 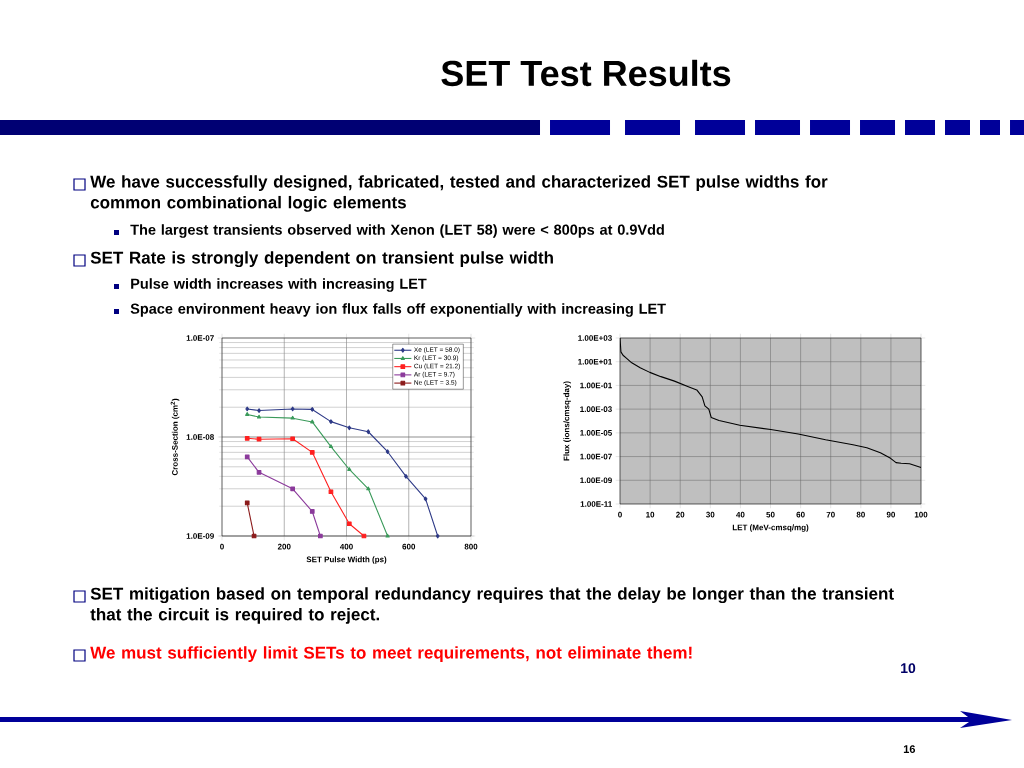 What do you see at coordinates (175, 437) in the screenshot?
I see `y-axis-title: Cross-Section (cm$^{2}$)` at bounding box center [175, 437].